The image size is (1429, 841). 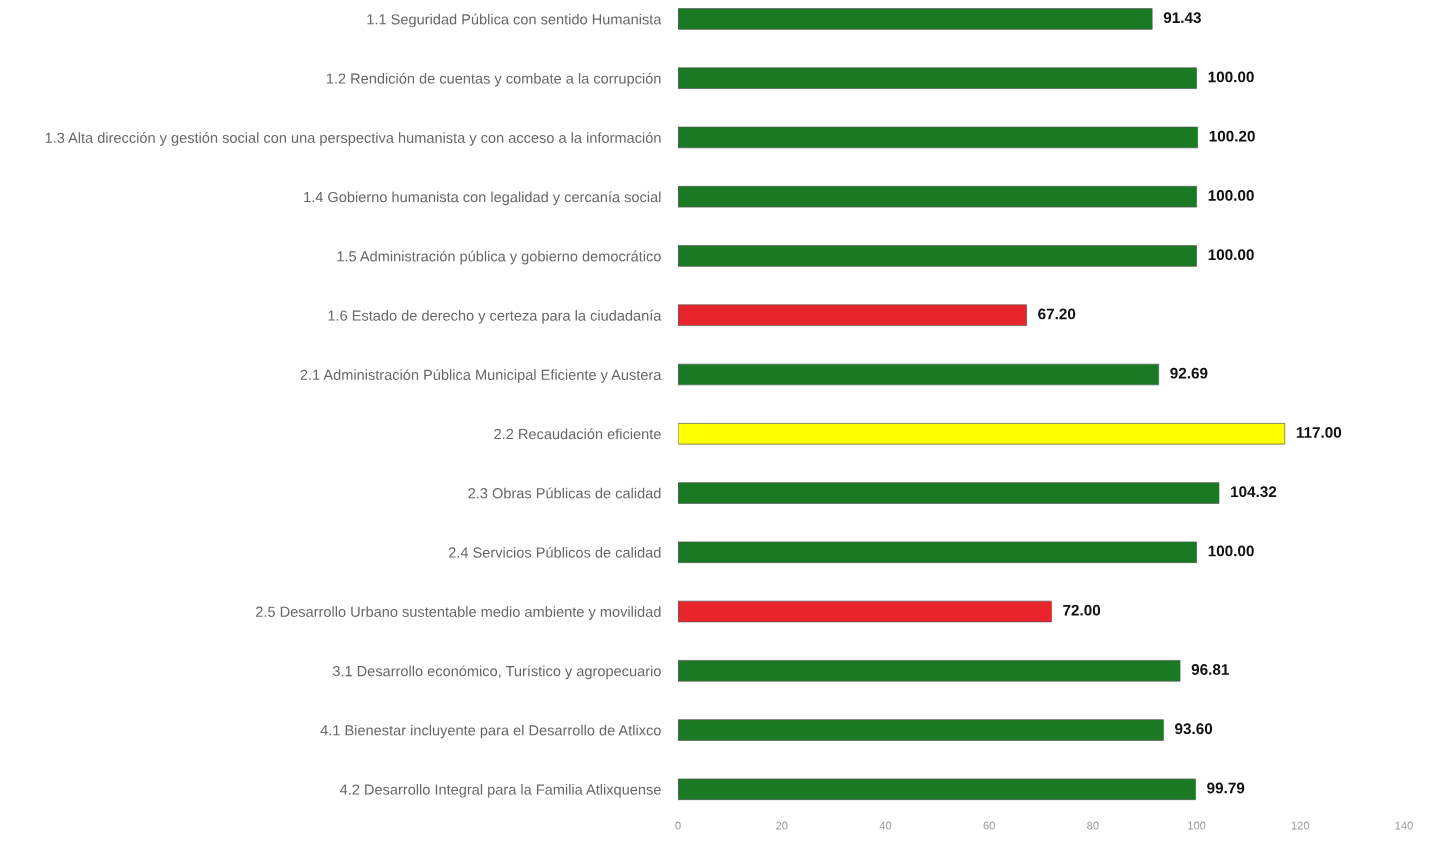 I want to click on x-tick-label: 140, so click(x=1404, y=825).